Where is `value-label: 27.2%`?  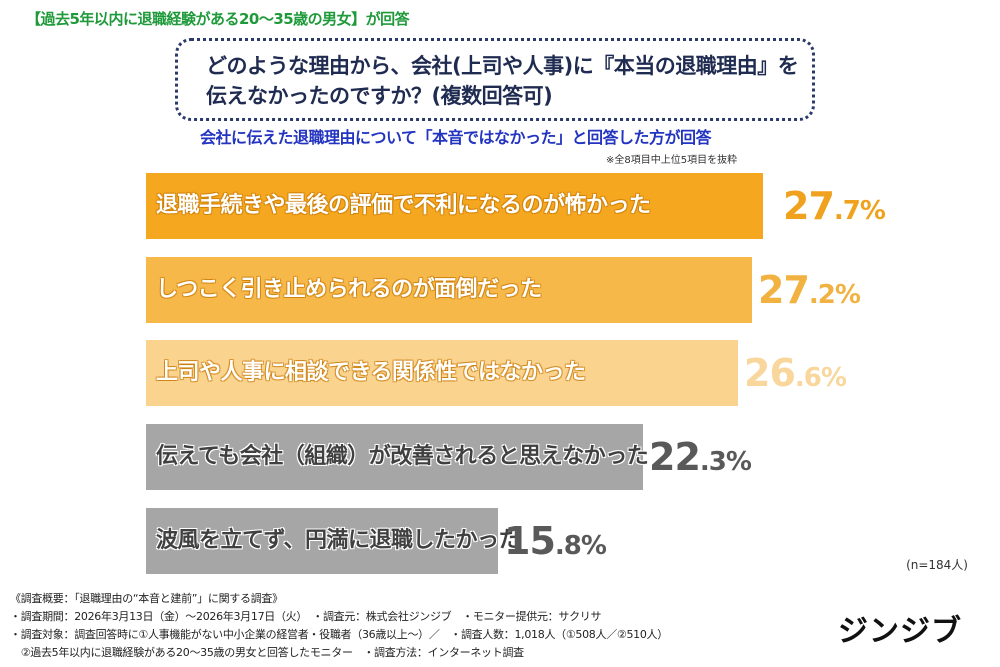
value-label: 27.2% is located at coordinates (809, 290).